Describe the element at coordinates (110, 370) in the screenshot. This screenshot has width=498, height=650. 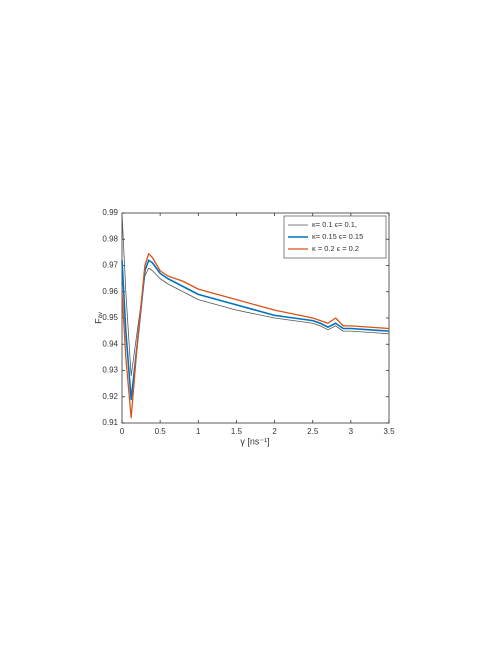
I see `y-tick-label: 0.93` at that location.